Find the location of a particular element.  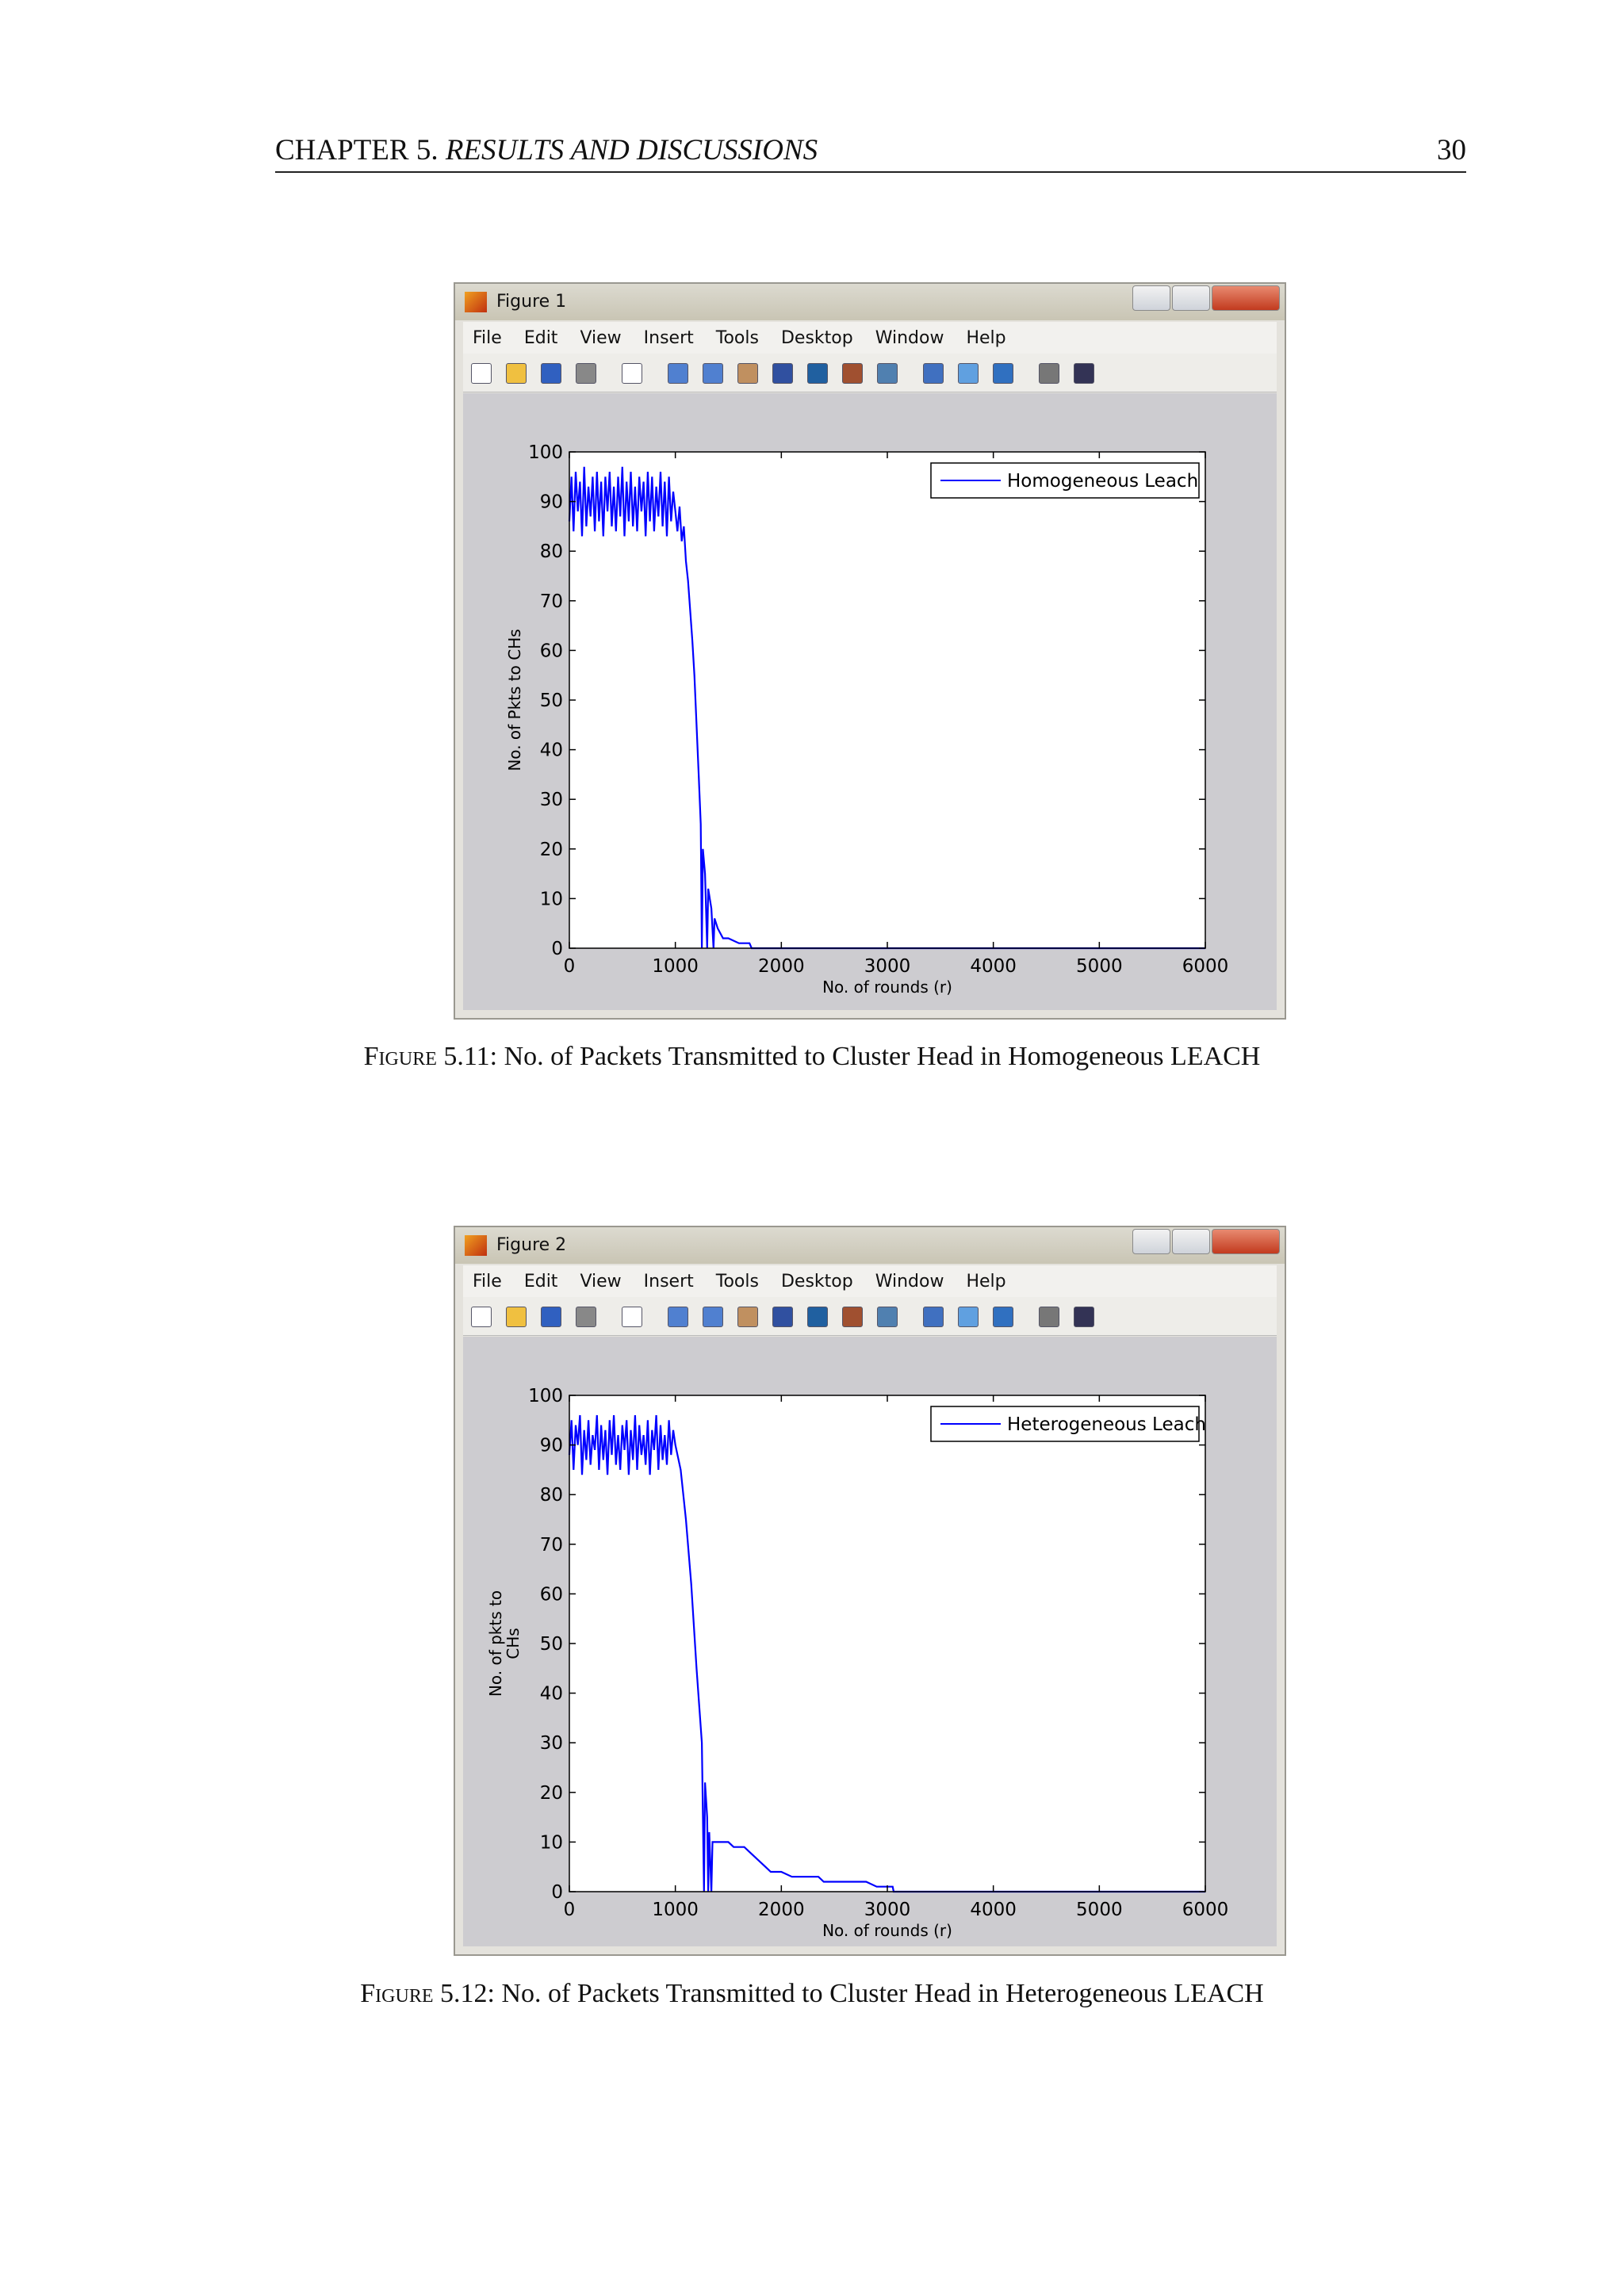

chapter: CHAPTER 5. is located at coordinates (357, 150).